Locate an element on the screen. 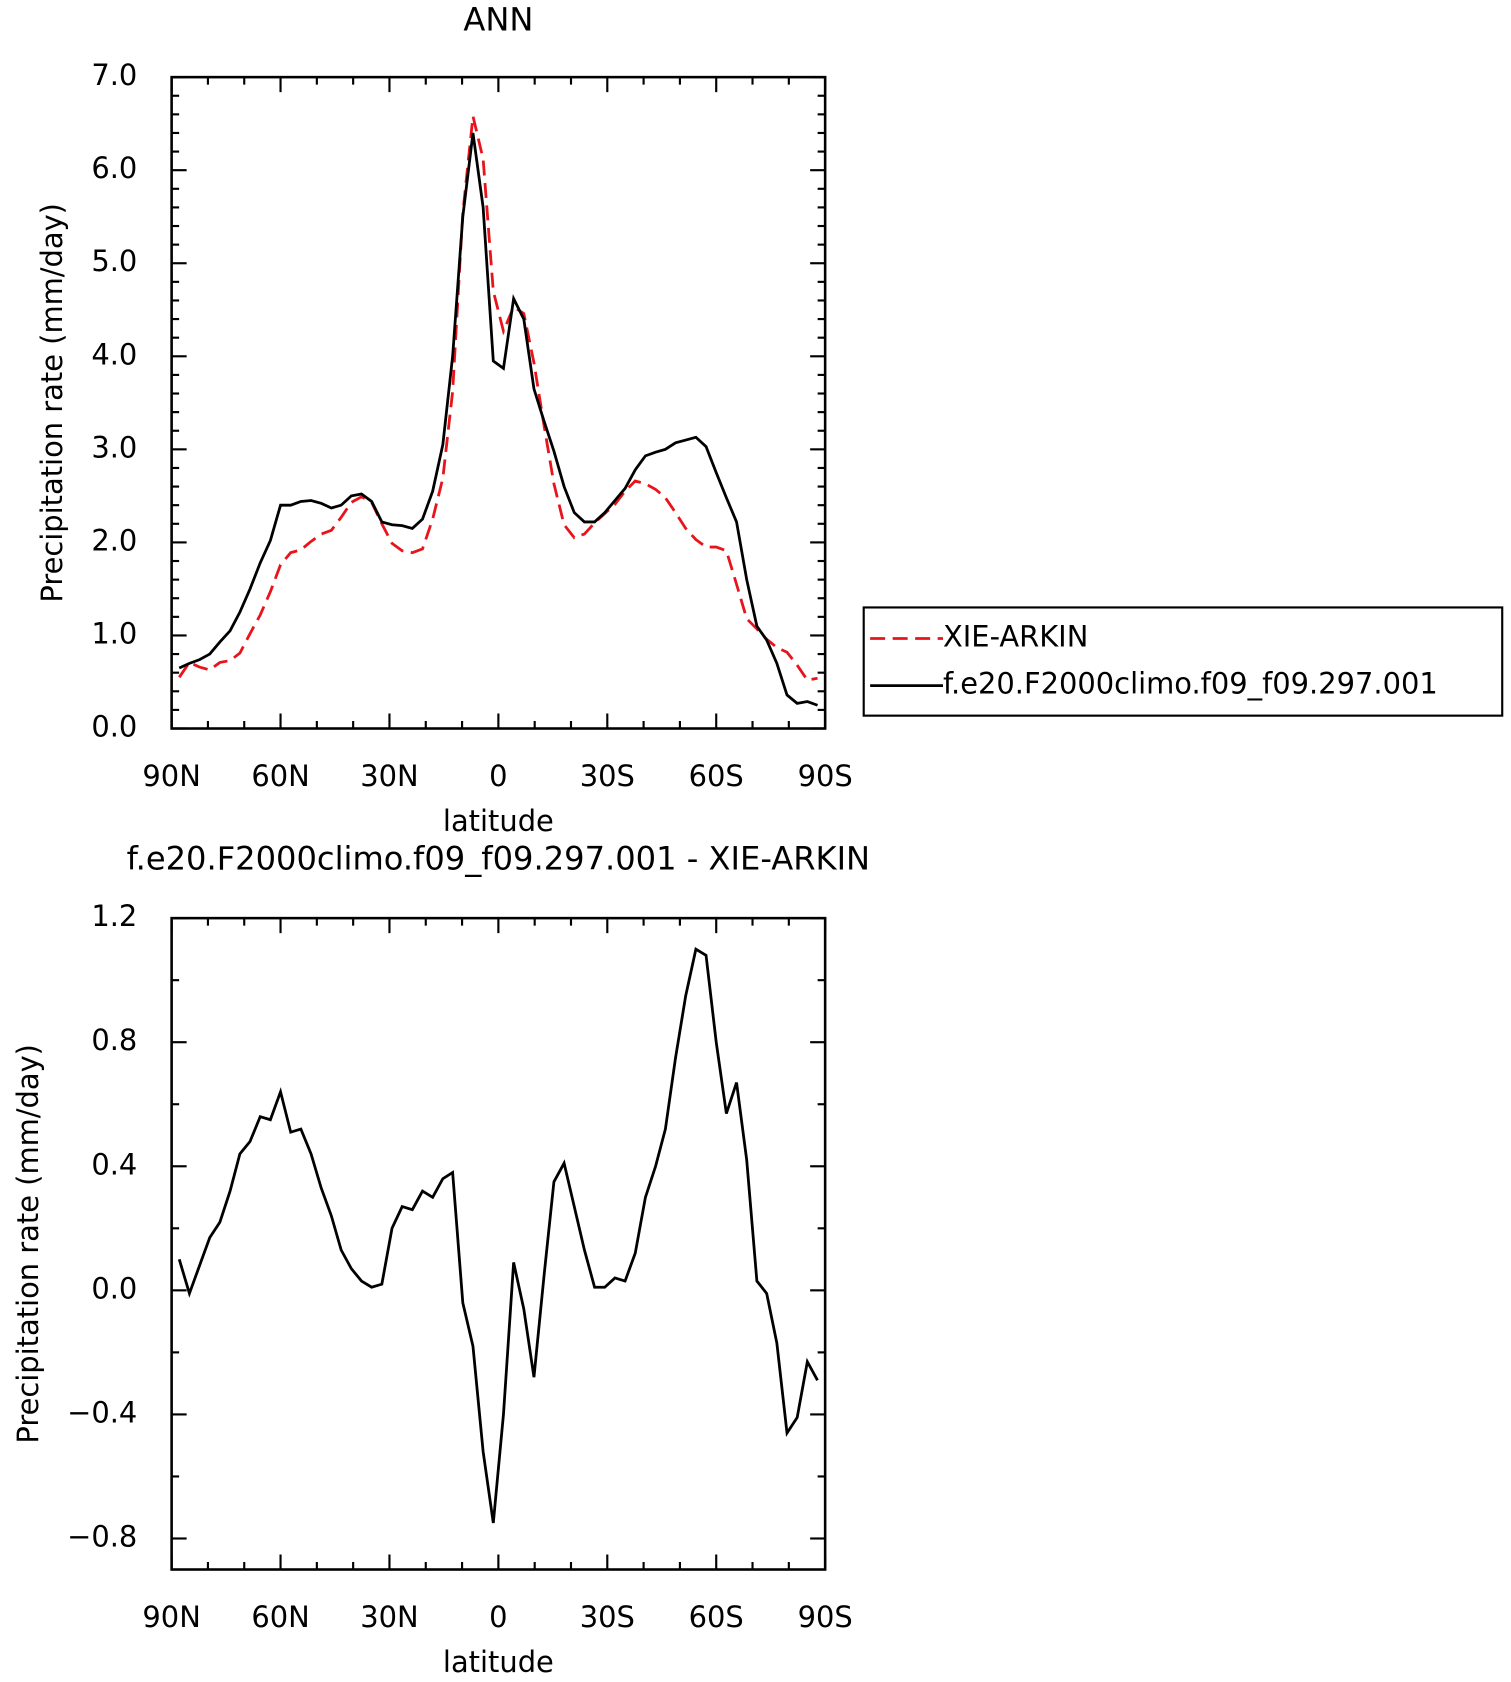  legend-label: f.e20.F2000climo.f09_f09.297.001 is located at coordinates (1190, 684).